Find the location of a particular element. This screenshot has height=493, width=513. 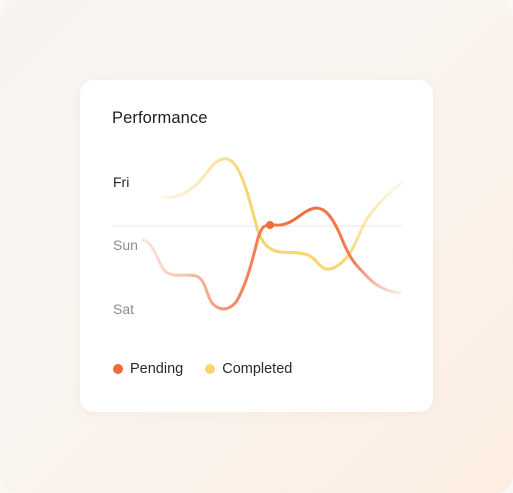

legend-item-pending: Pending is located at coordinates (148, 369).